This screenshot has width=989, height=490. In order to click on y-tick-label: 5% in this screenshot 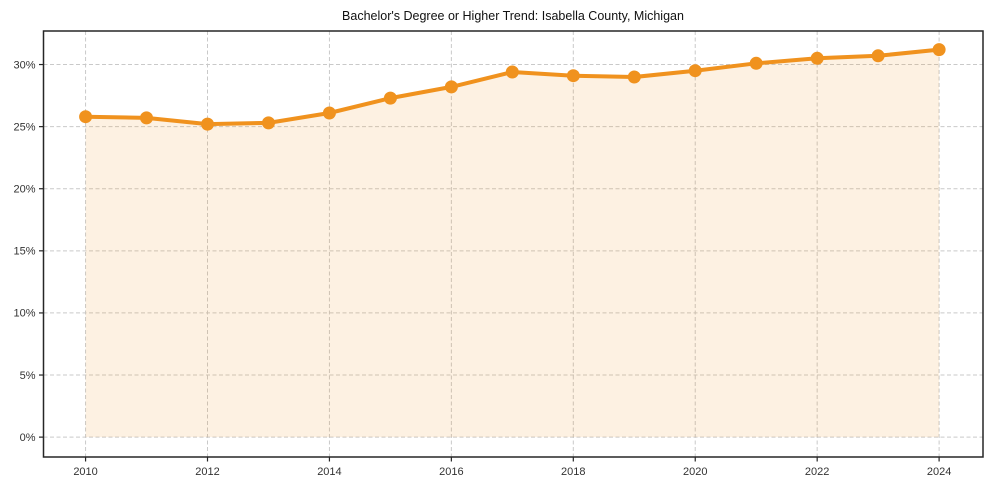, I will do `click(28, 376)`.